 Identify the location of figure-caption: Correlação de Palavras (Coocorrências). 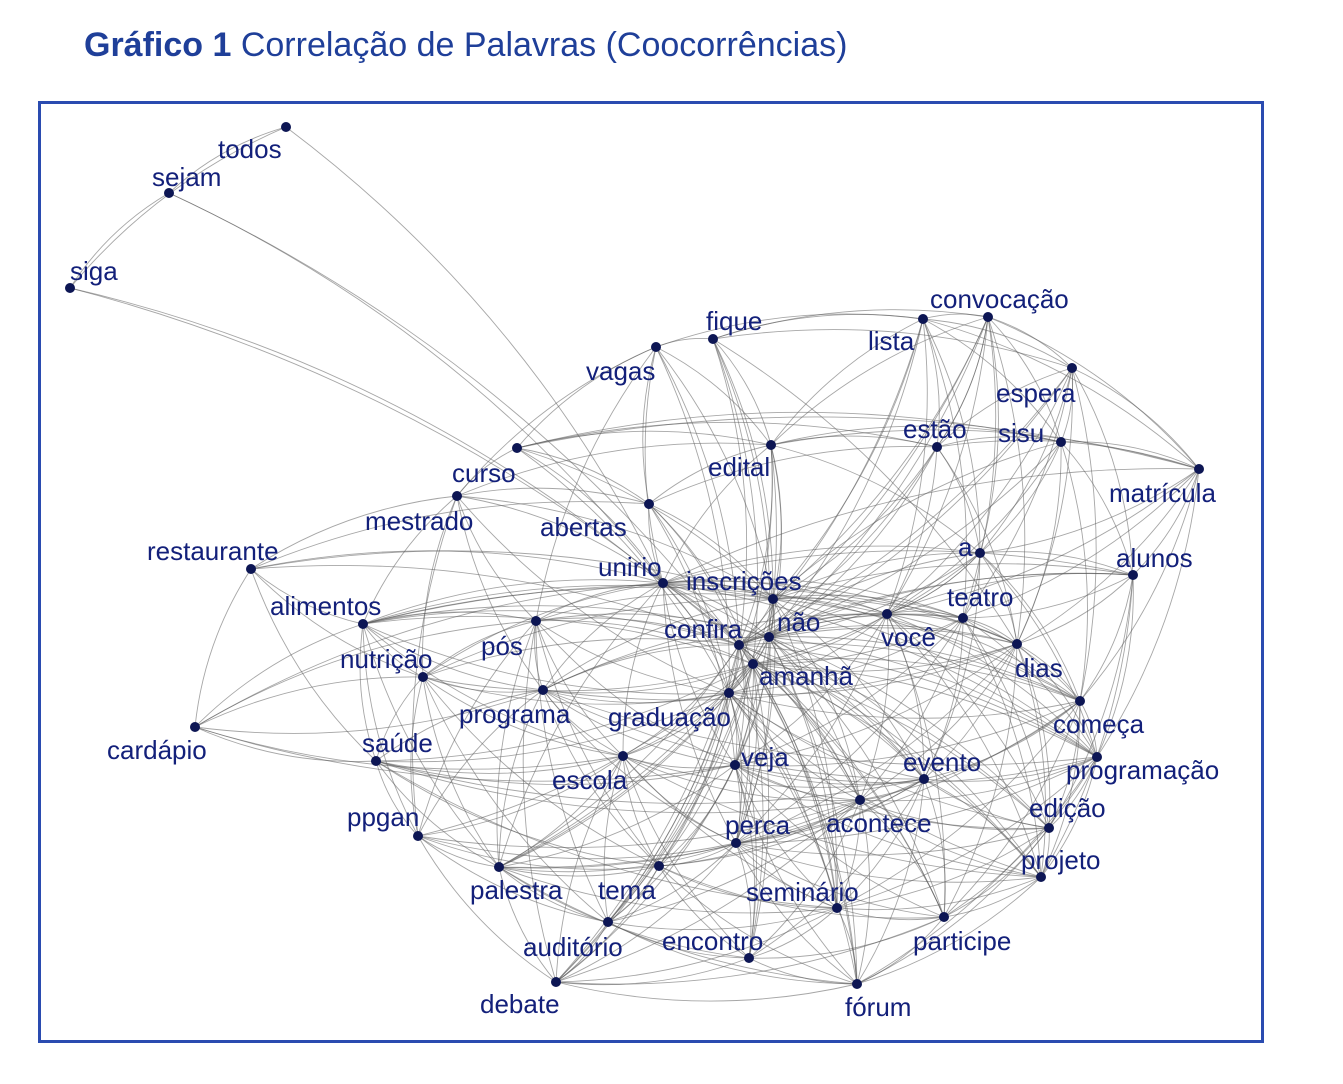
(544, 45).